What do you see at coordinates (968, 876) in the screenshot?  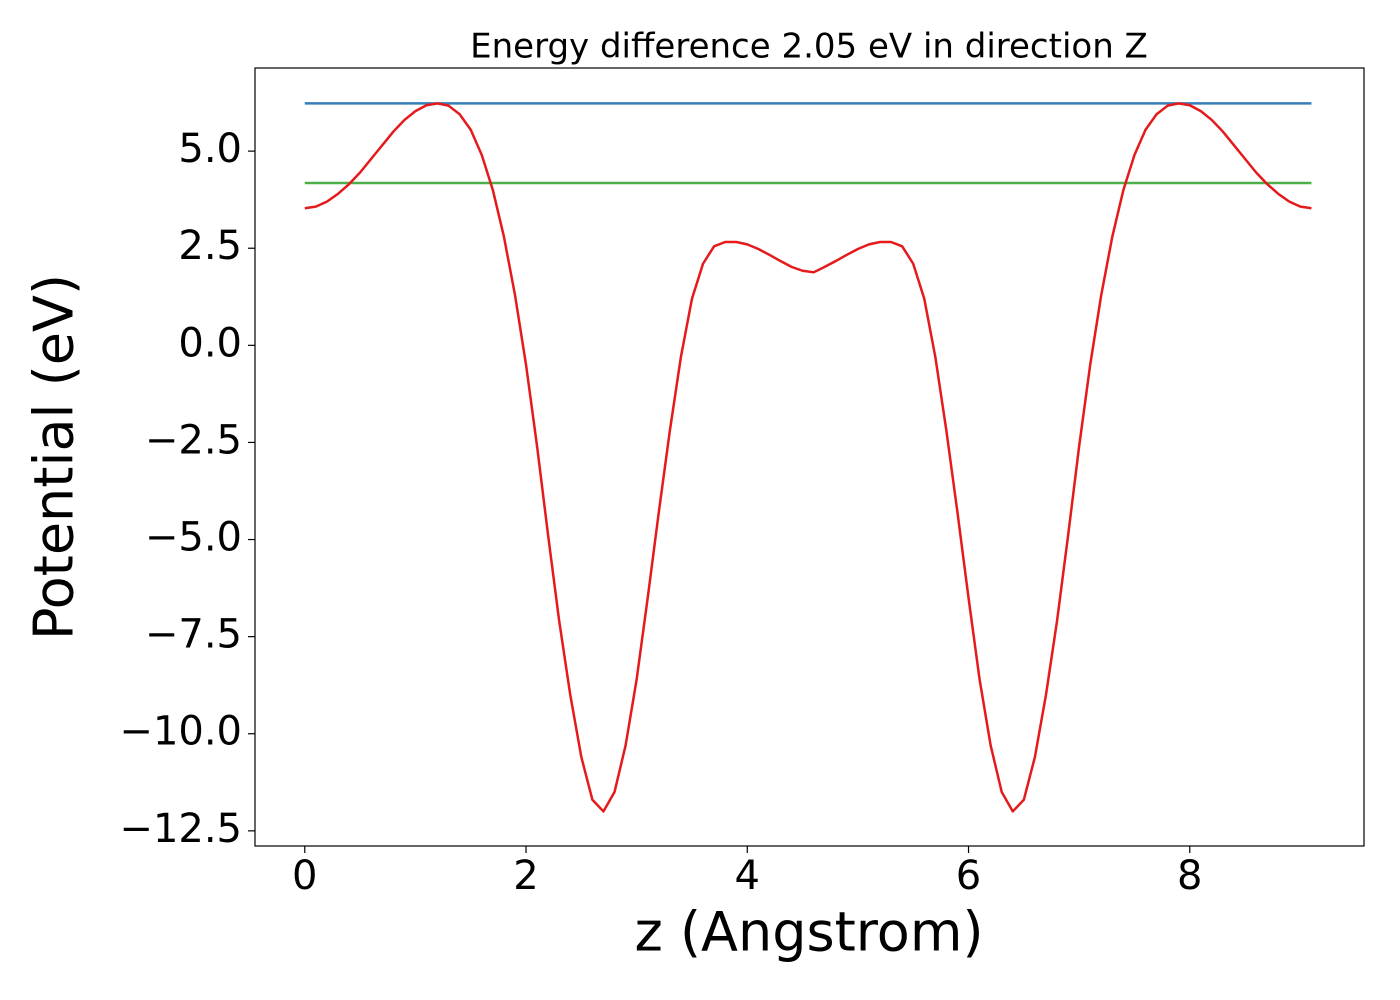 I see `x-tick-label: 6` at bounding box center [968, 876].